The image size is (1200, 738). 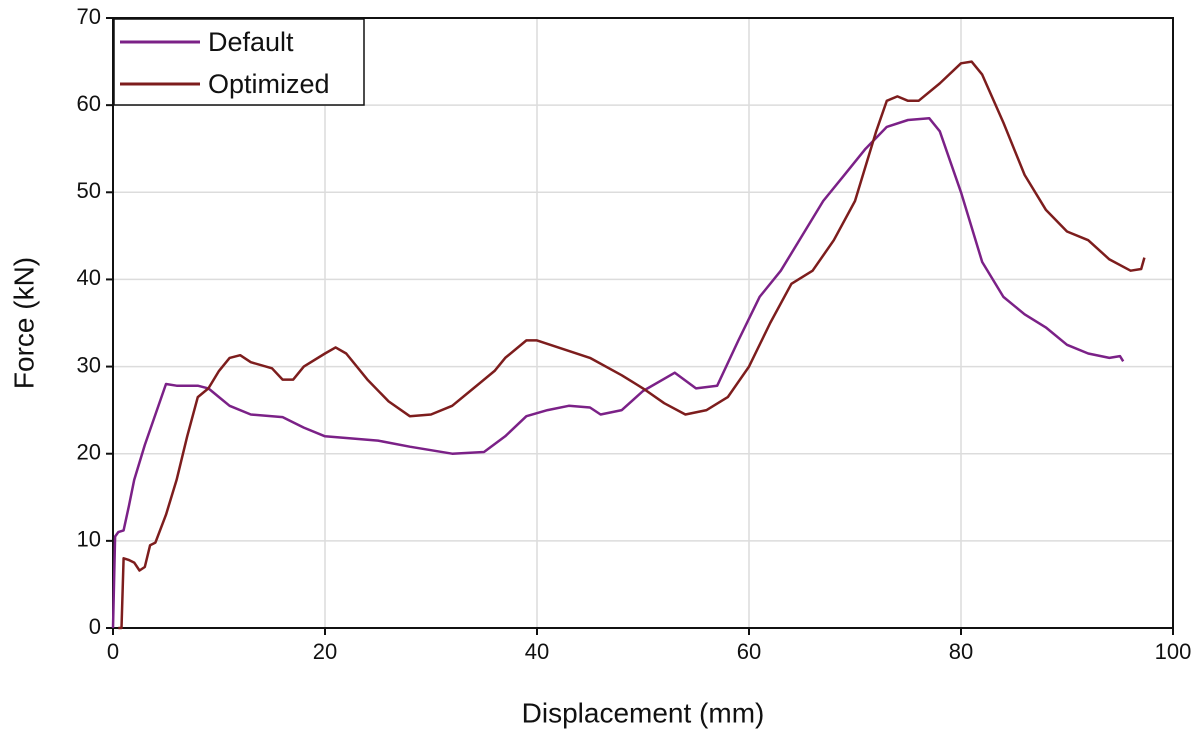 What do you see at coordinates (1173, 651) in the screenshot?
I see `x-tick-label: 100` at bounding box center [1173, 651].